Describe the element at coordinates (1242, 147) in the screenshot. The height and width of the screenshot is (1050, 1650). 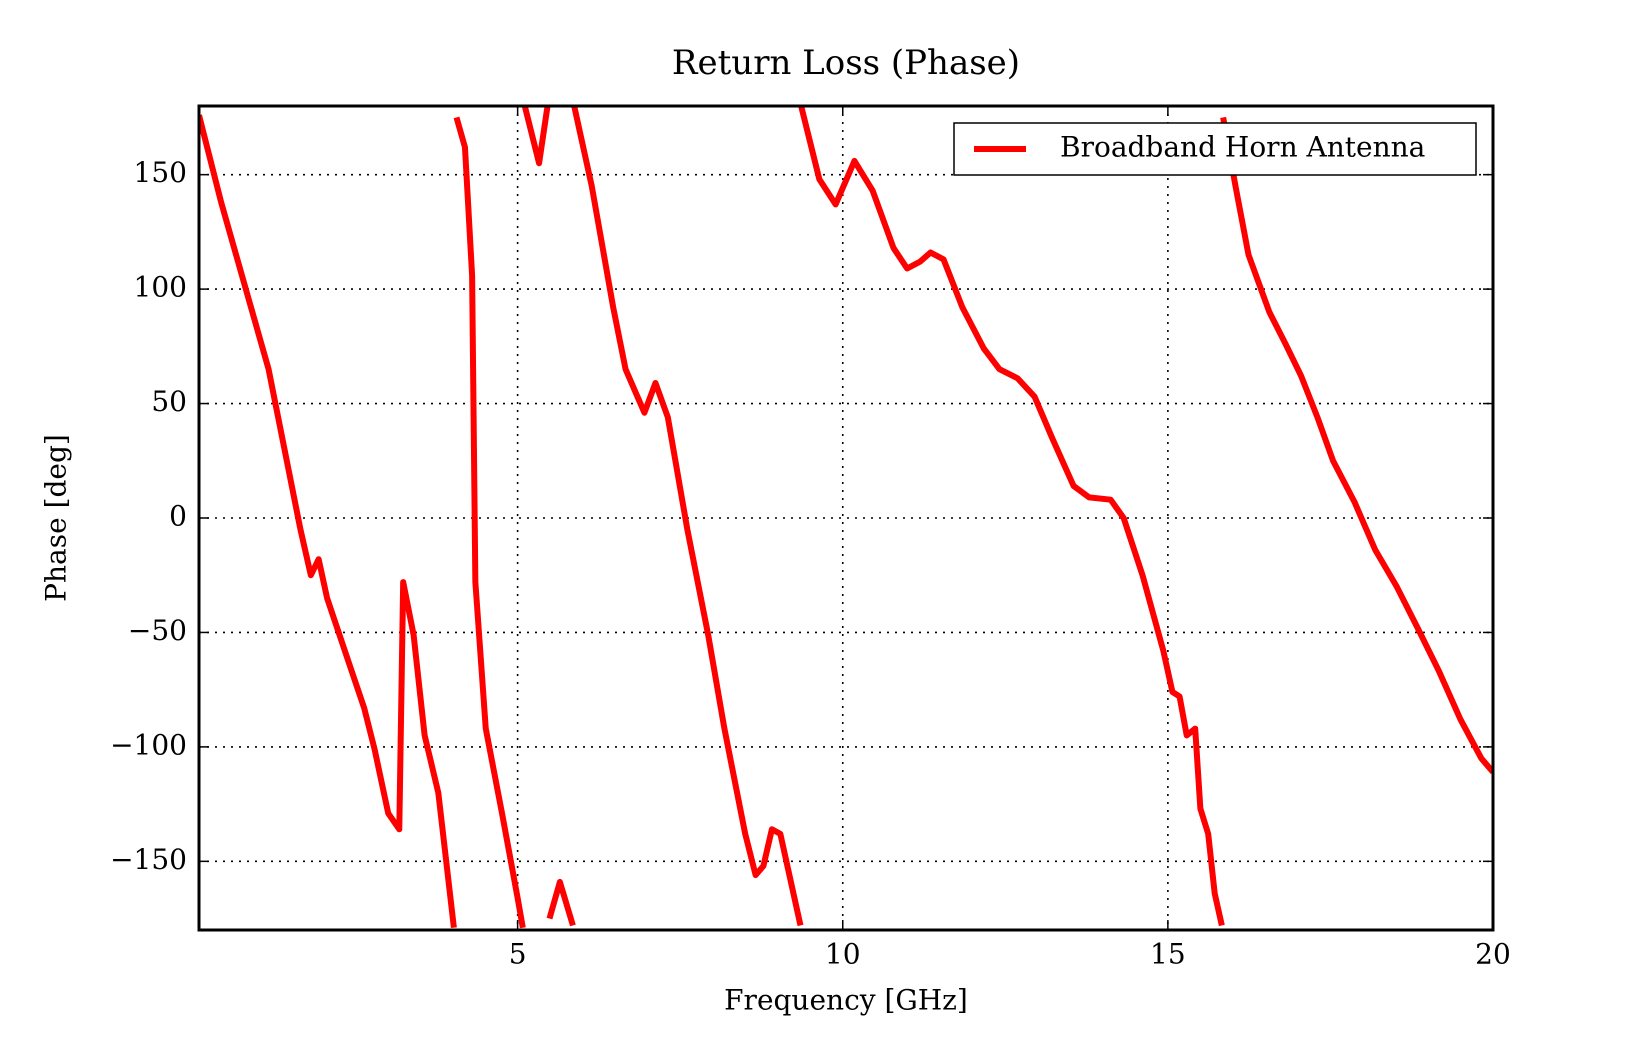
I see `legend-label: Broadband Horn Antenna` at that location.